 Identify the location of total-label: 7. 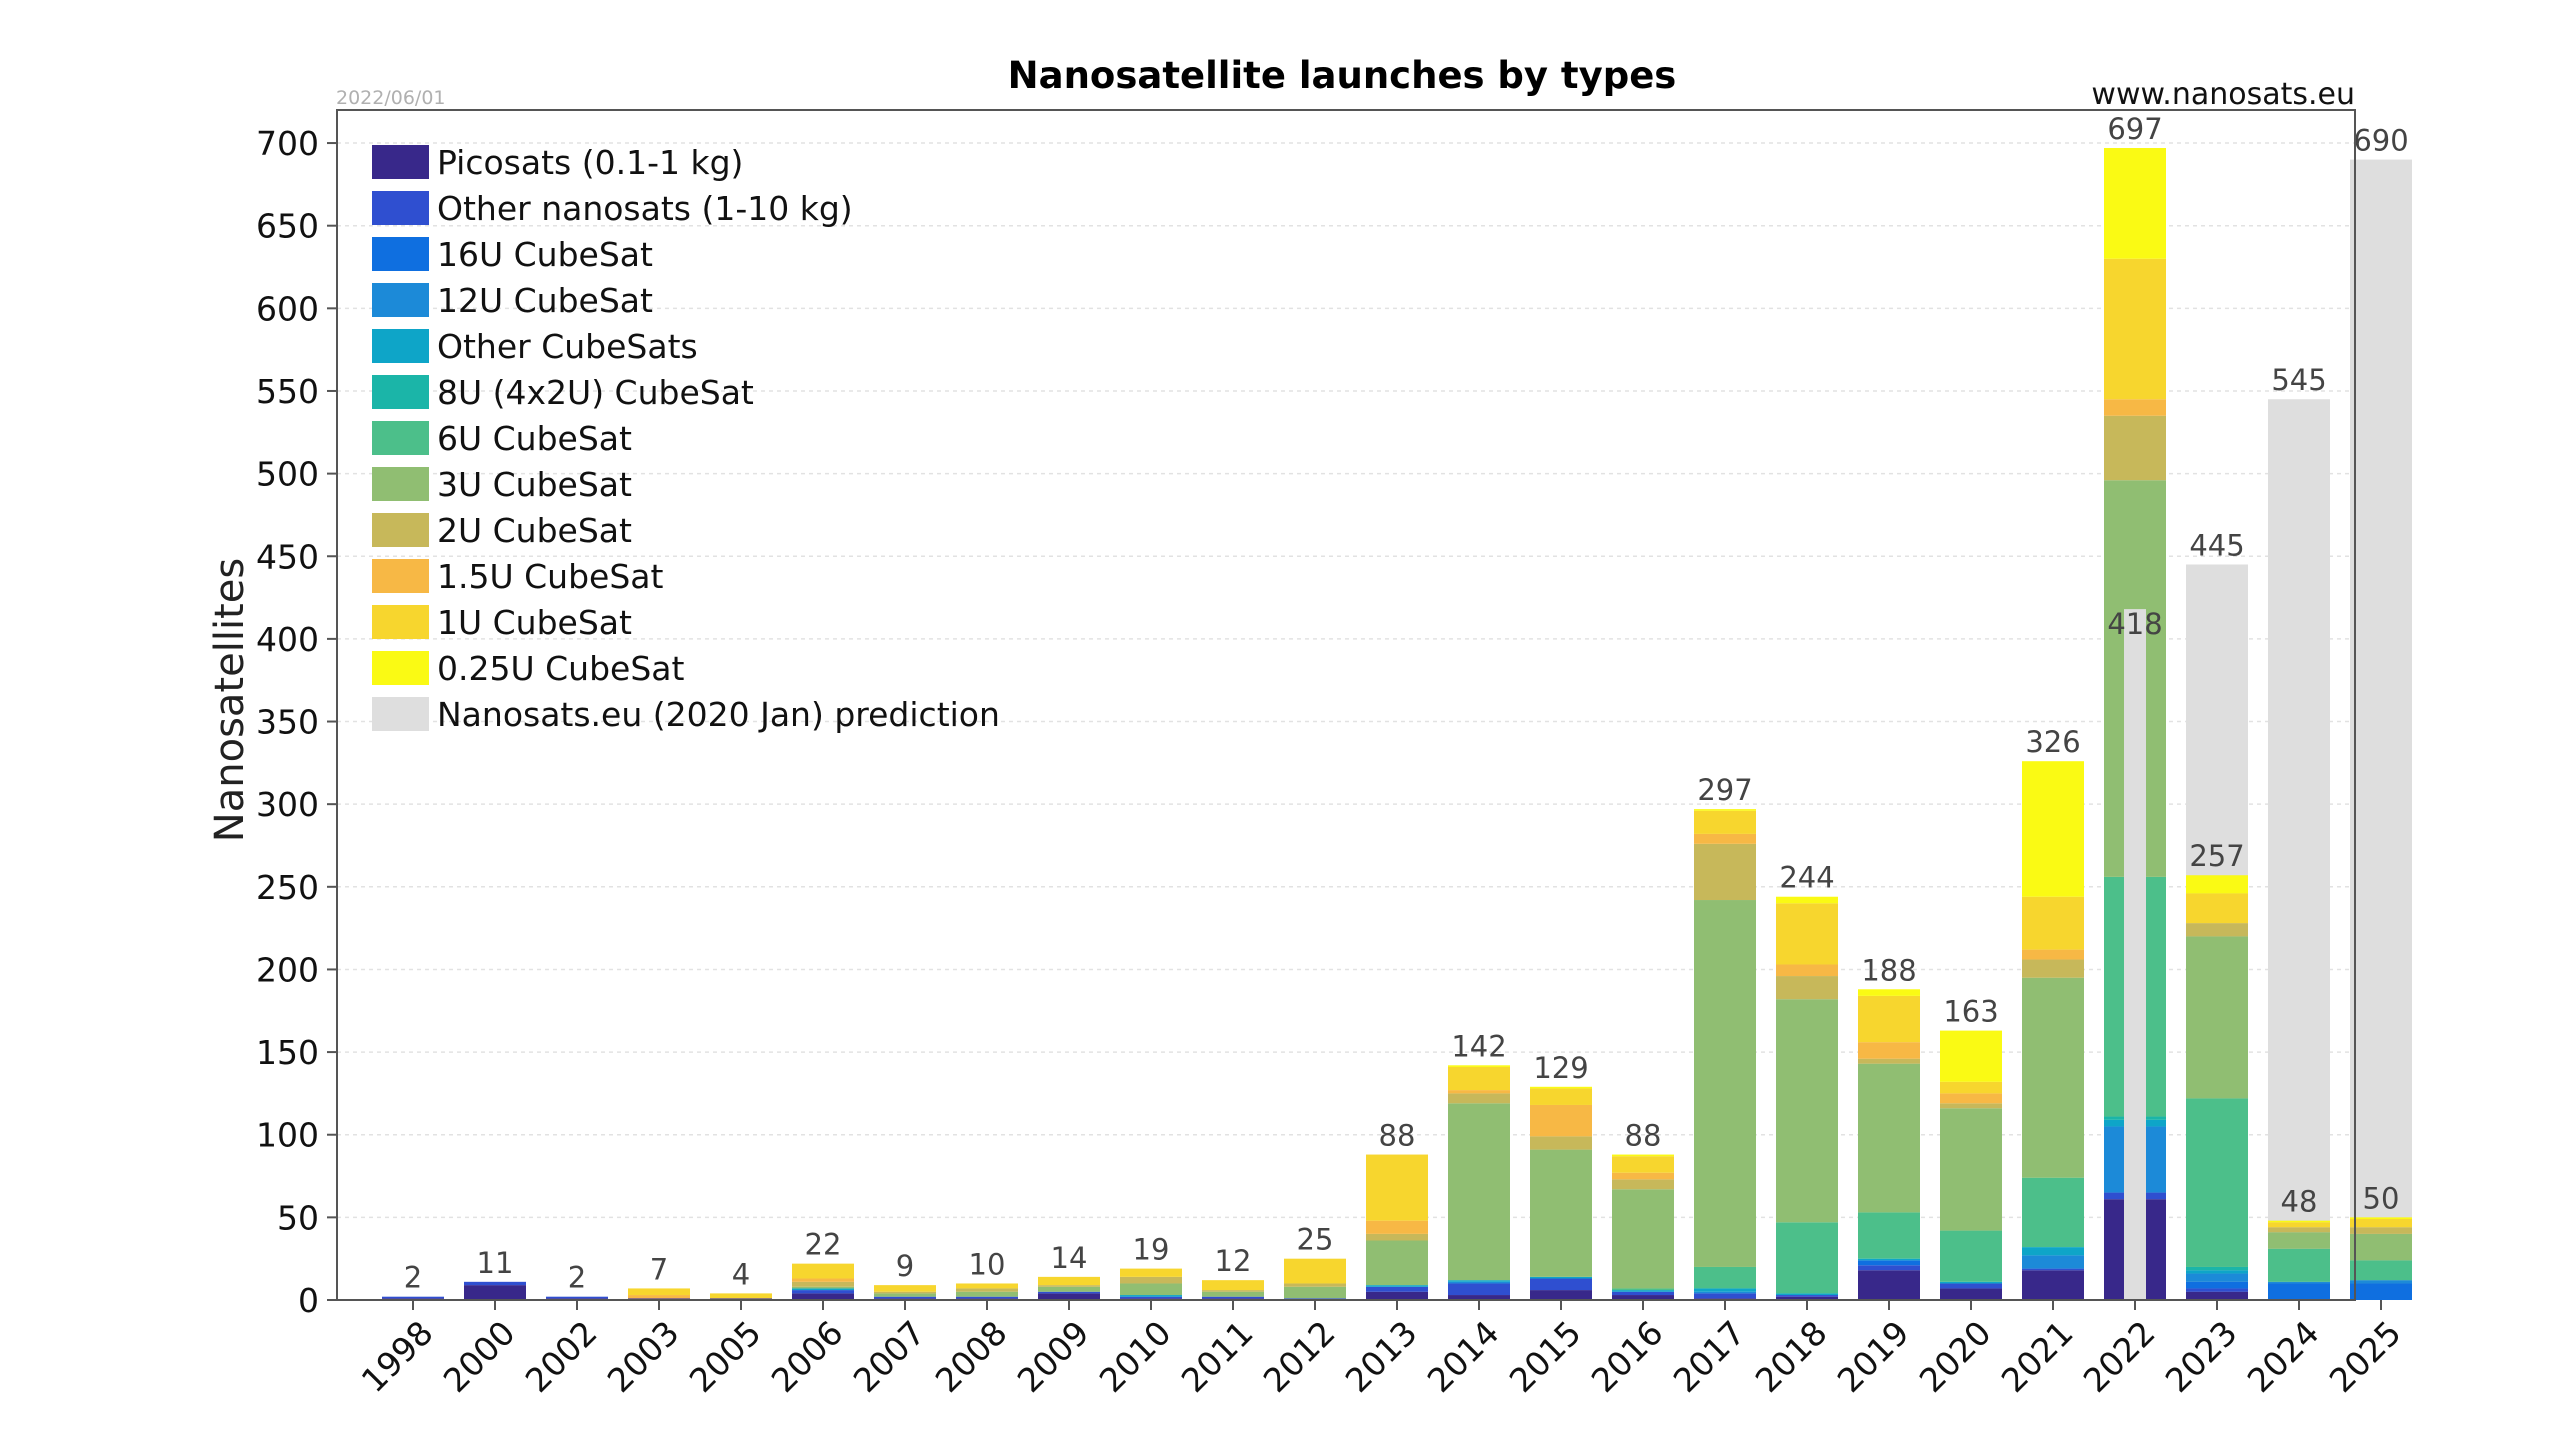
(659, 1269).